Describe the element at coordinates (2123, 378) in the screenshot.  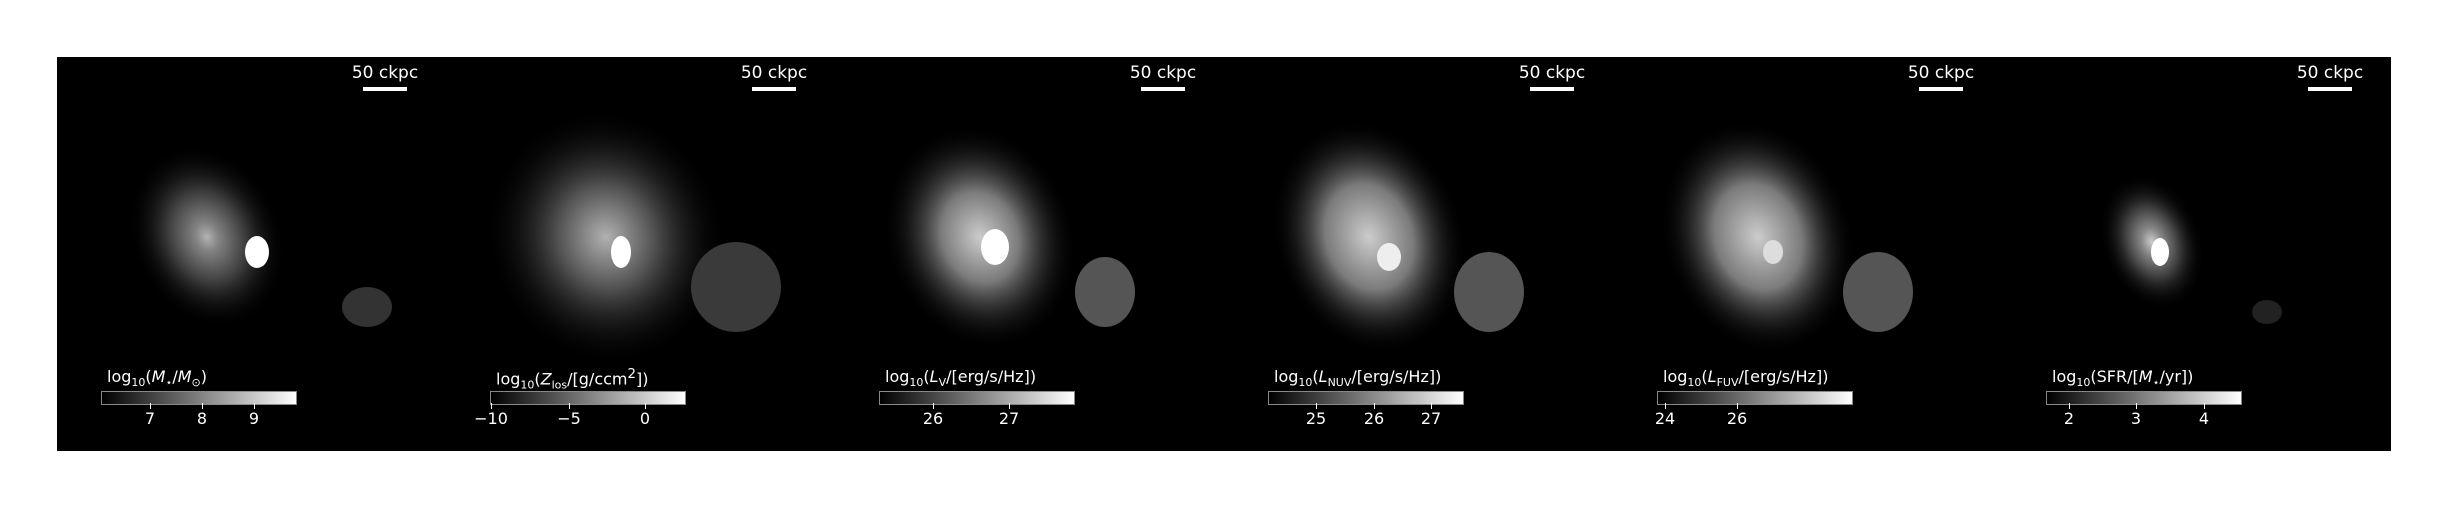
I see `colorbar-title: log10(SFR/[M⋆/yr])` at that location.